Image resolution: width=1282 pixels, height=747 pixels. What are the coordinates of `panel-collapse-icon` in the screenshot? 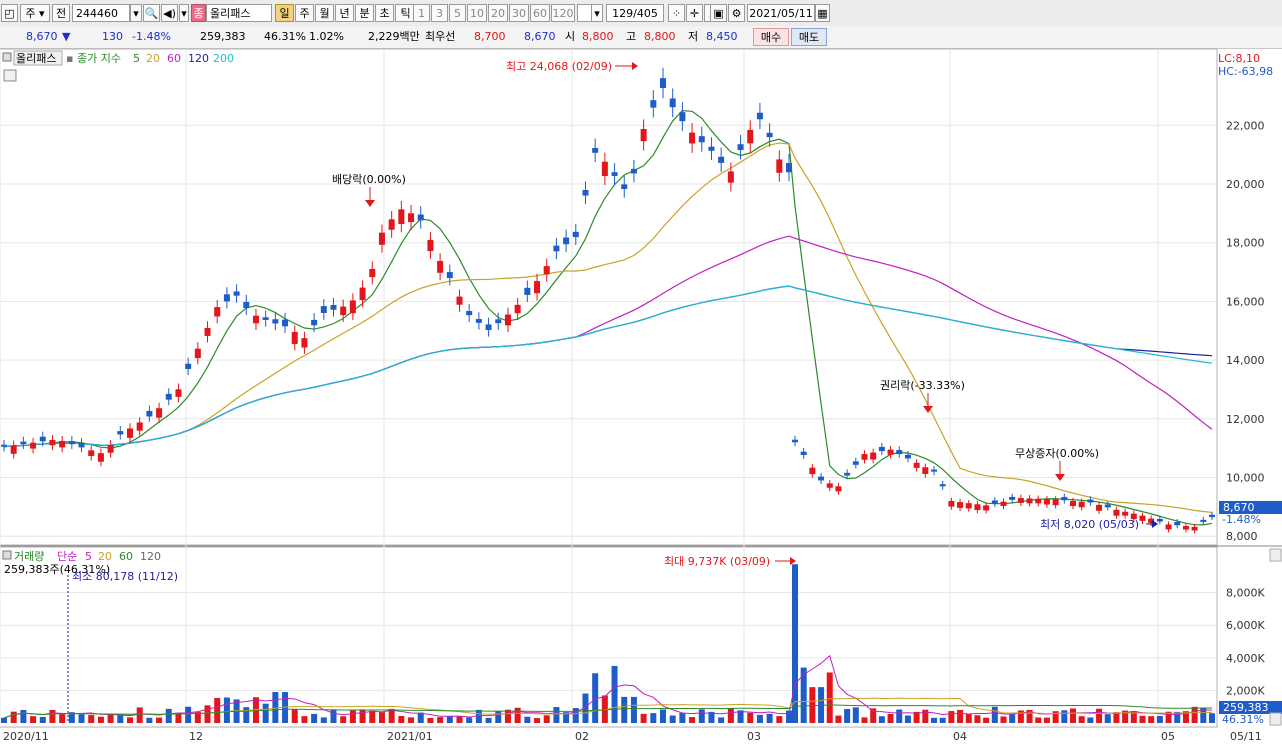 It's located at (7, 57).